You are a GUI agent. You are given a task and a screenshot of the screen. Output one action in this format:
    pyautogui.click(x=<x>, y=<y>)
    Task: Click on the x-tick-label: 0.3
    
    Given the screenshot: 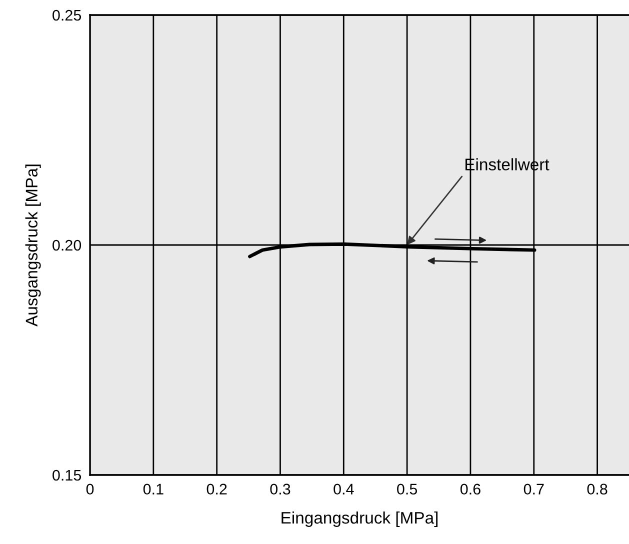 What is the action you would take?
    pyautogui.click(x=280, y=489)
    